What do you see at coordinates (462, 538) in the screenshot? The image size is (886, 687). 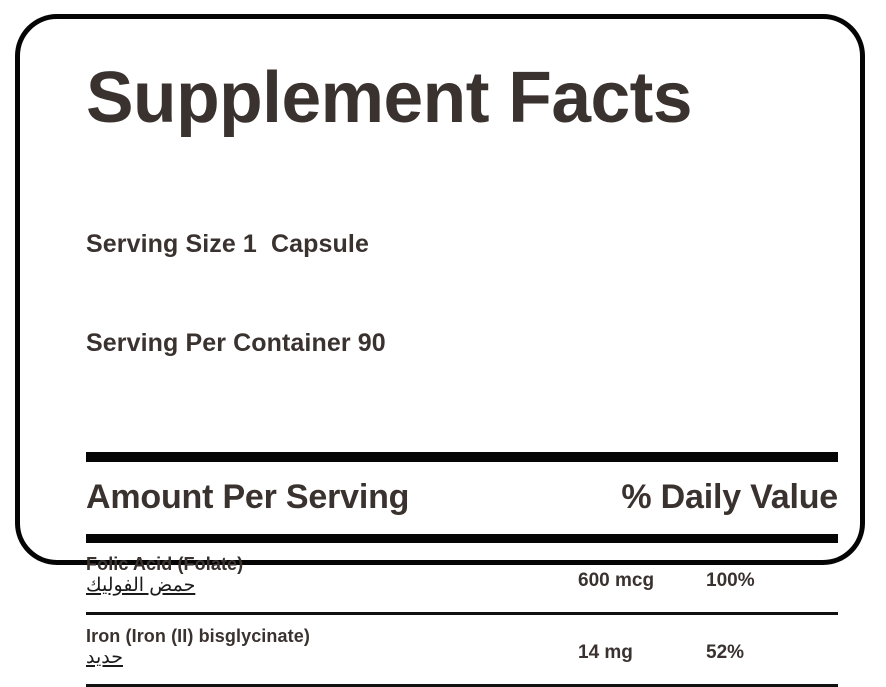 I see `divider-thick-bottom` at bounding box center [462, 538].